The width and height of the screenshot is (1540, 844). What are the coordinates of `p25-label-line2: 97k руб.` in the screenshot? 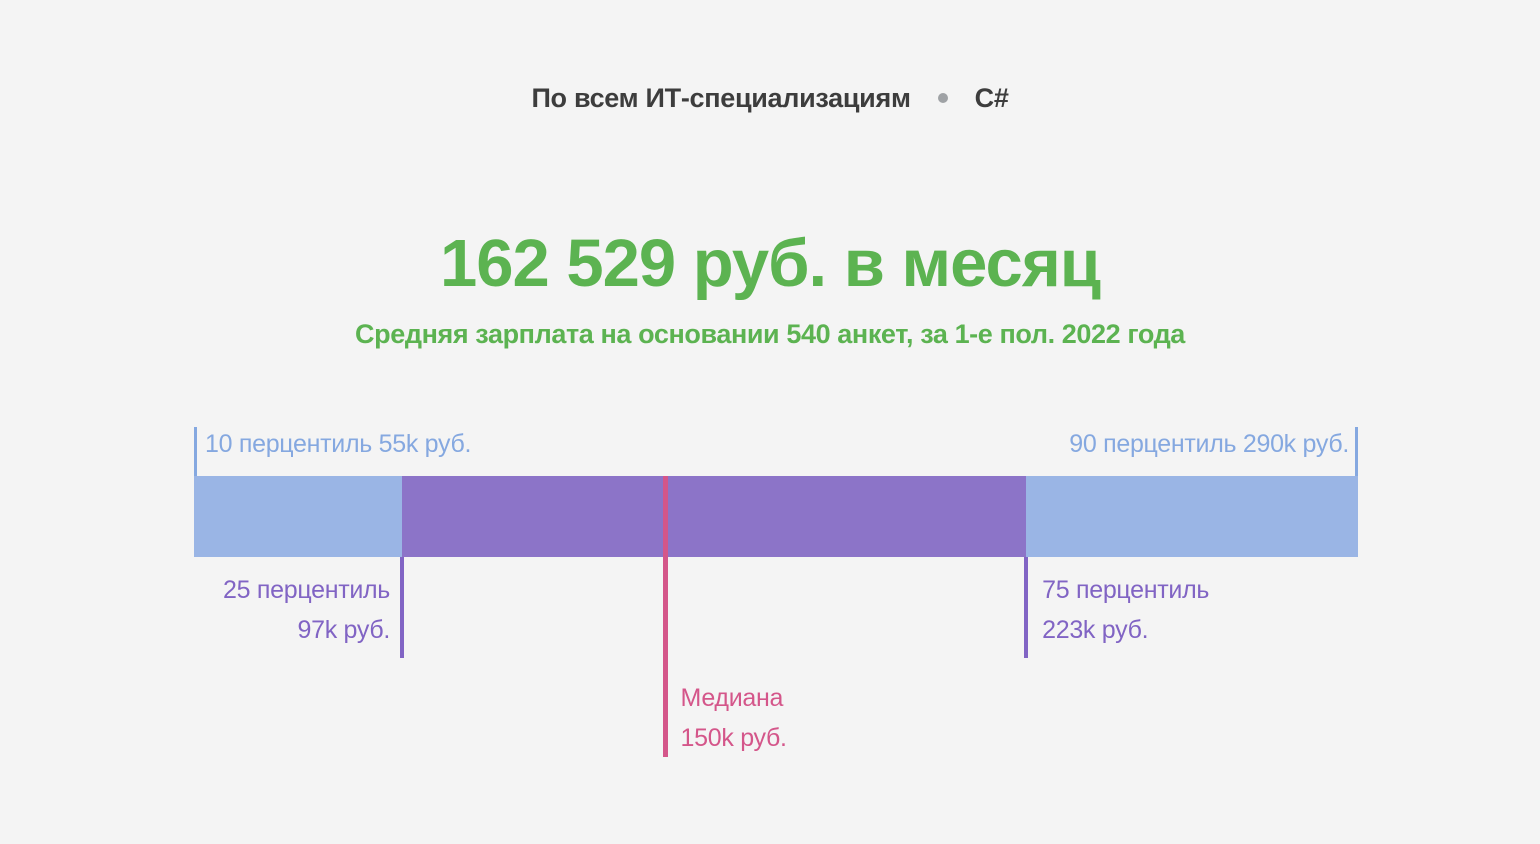 It's located at (344, 630).